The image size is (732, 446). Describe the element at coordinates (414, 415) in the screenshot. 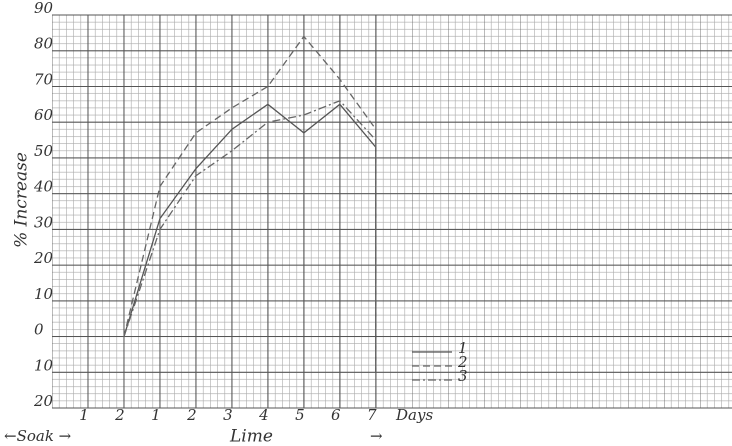

I see `x-unit-label: Days` at that location.